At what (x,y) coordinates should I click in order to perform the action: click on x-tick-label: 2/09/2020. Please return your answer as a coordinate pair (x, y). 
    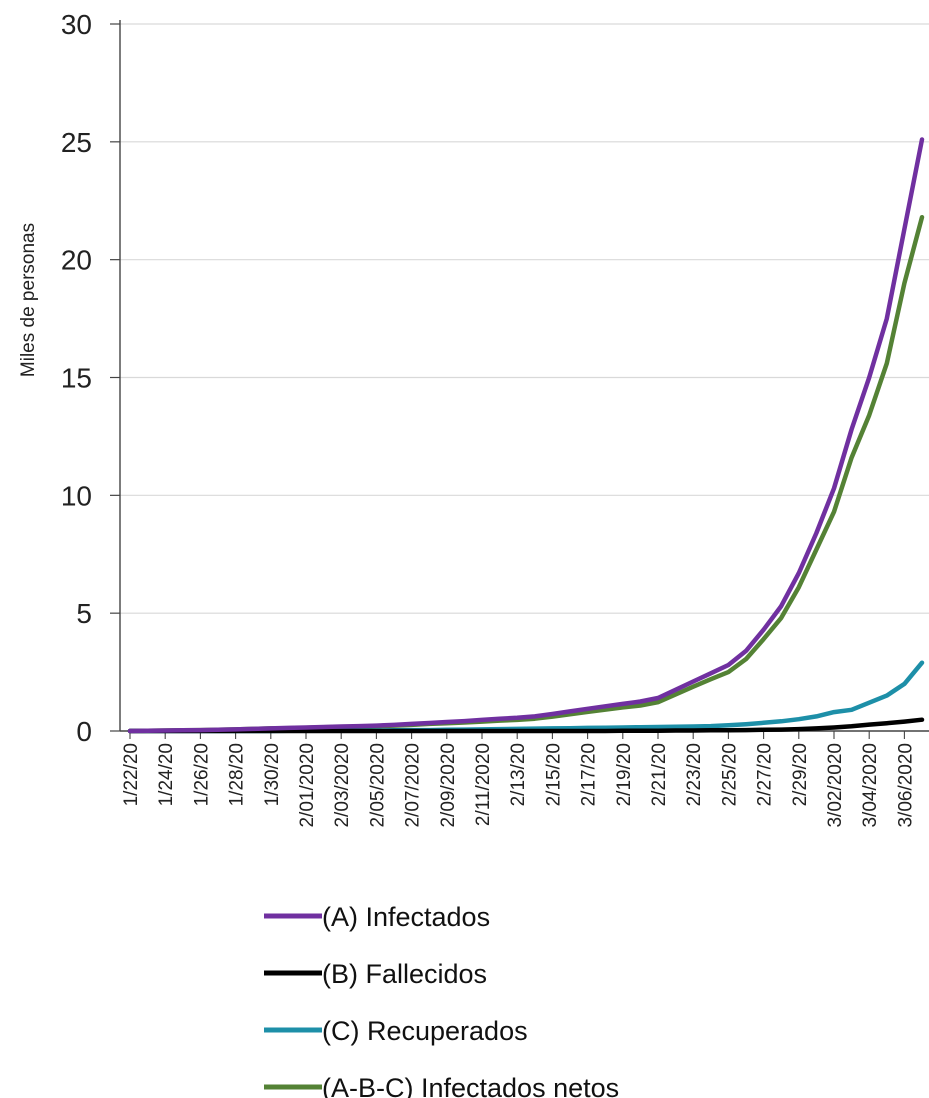
    Looking at the image, I should click on (448, 785).